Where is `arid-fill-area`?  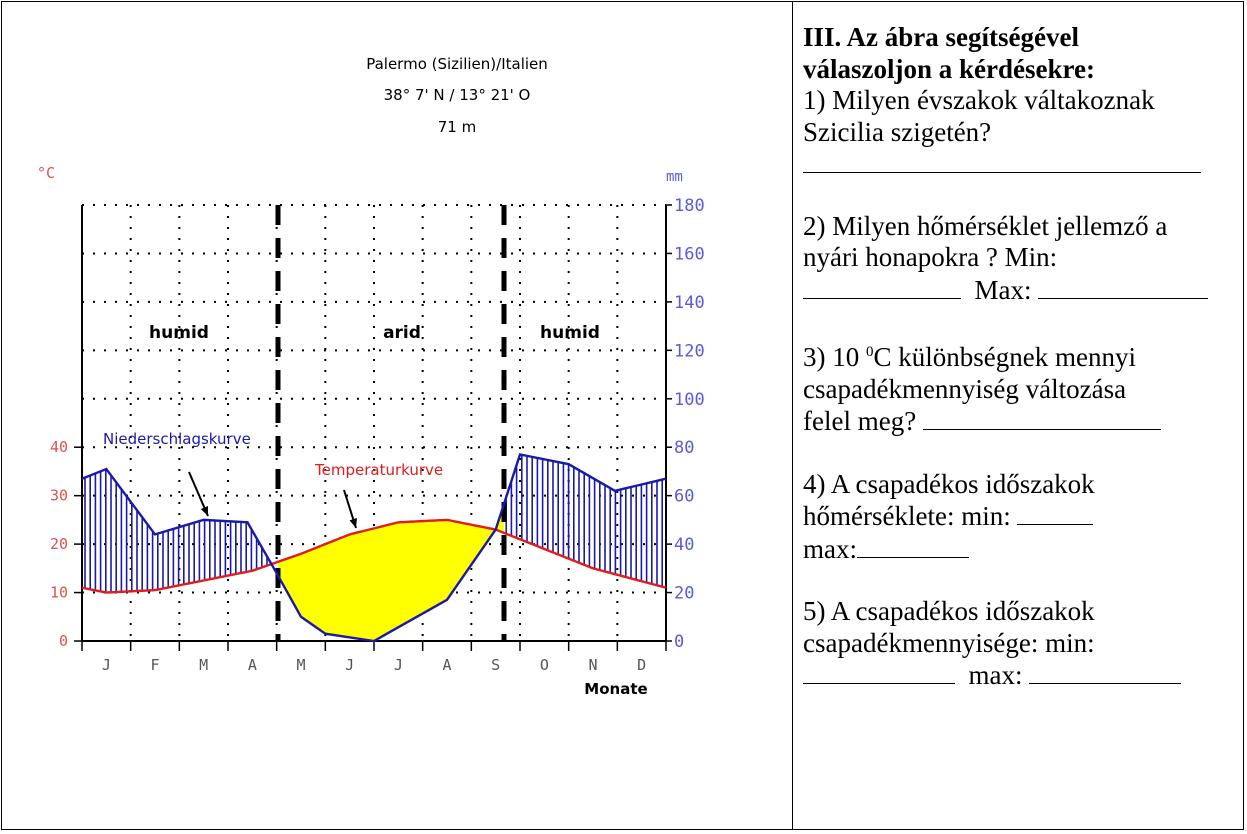
arid-fill-area is located at coordinates (391, 572).